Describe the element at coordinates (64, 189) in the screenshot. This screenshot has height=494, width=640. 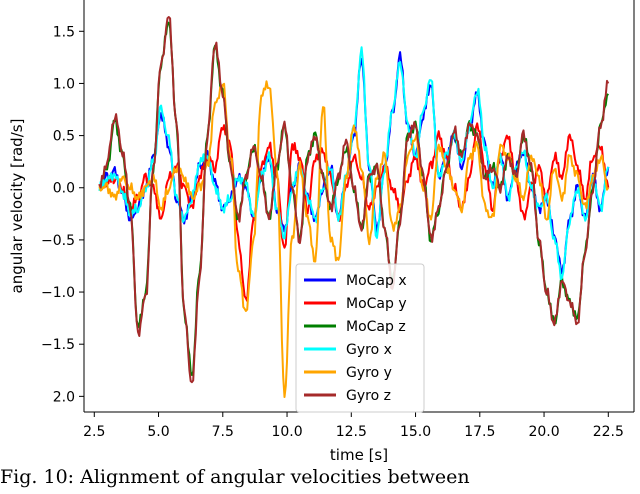
I see `y-tick-label: 0.0` at that location.